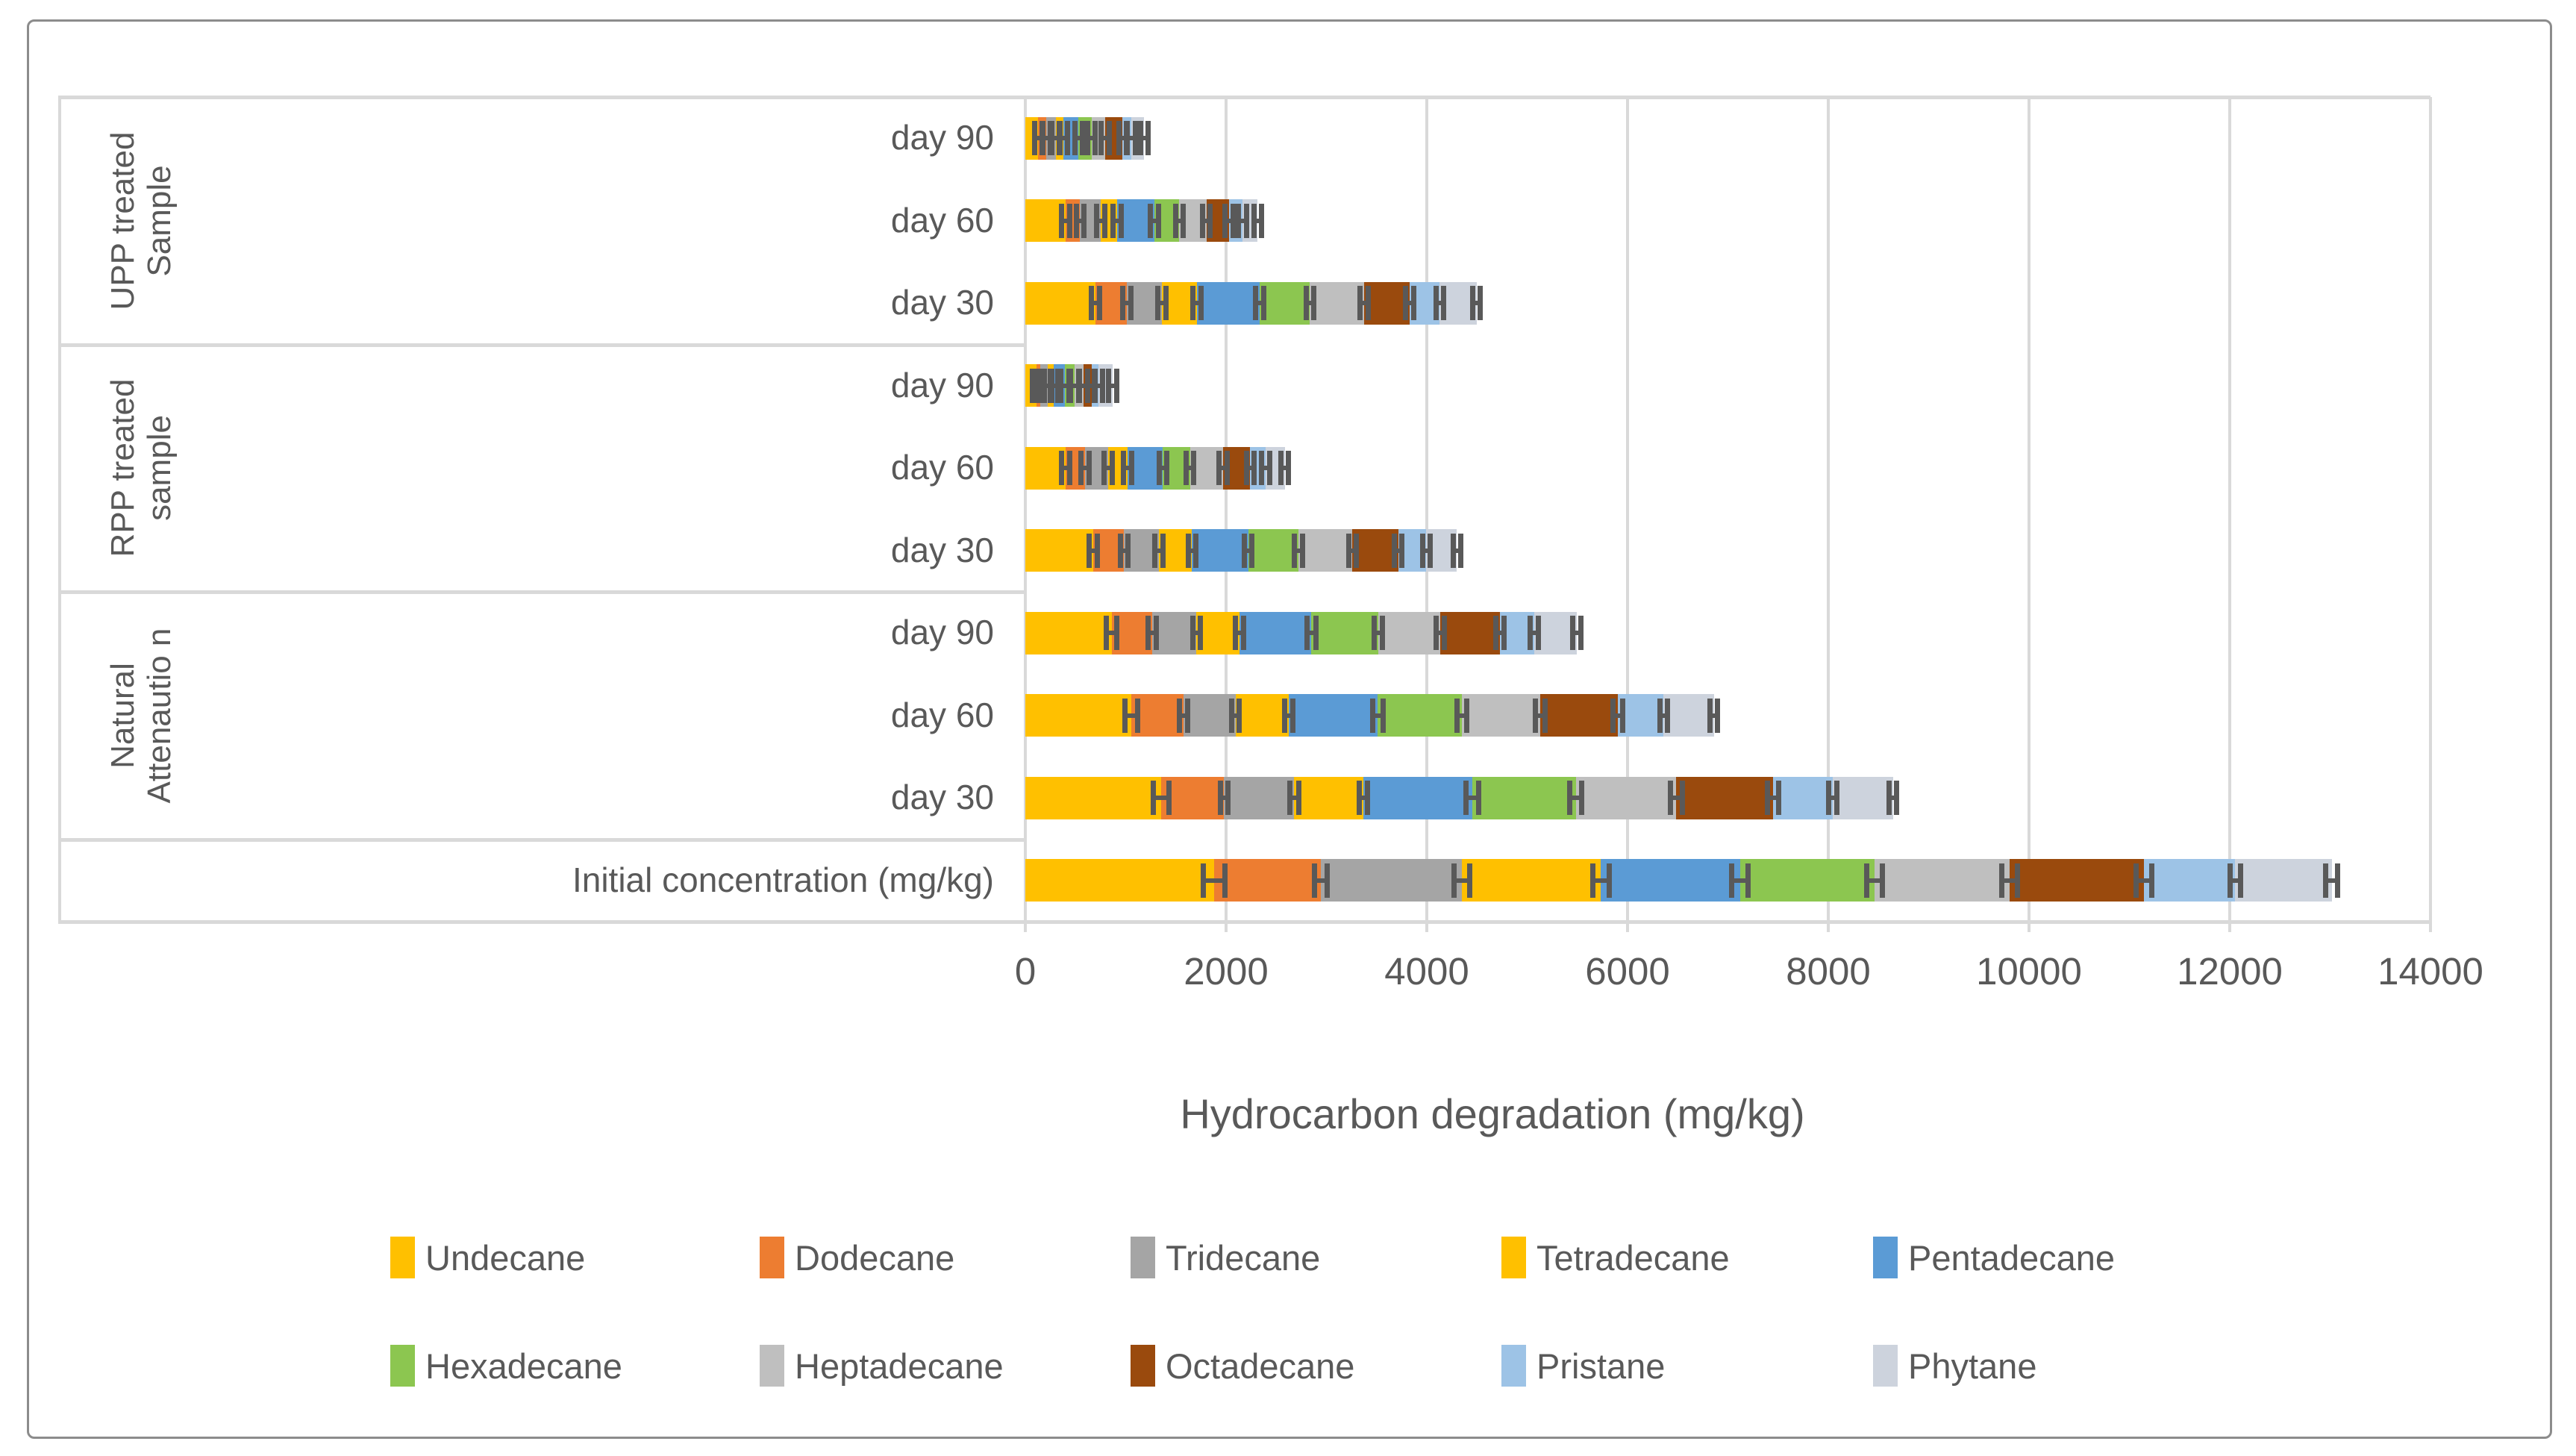 Image resolution: width=2576 pixels, height=1456 pixels. I want to click on x-tick-label: 2000, so click(1226, 971).